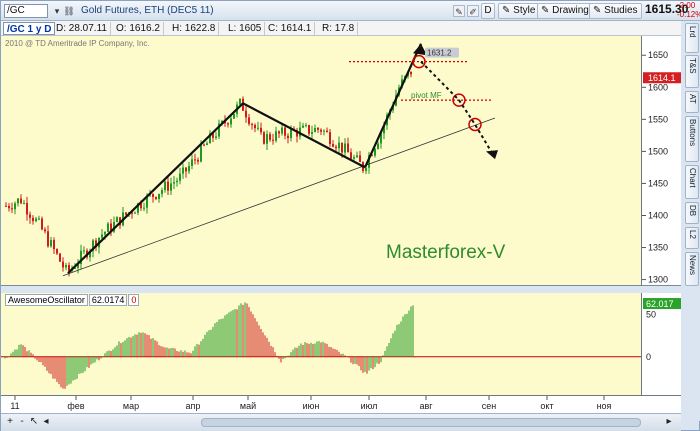 The image size is (700, 431). What do you see at coordinates (34, 421) in the screenshot?
I see `cursor-icon: ↖` at bounding box center [34, 421].